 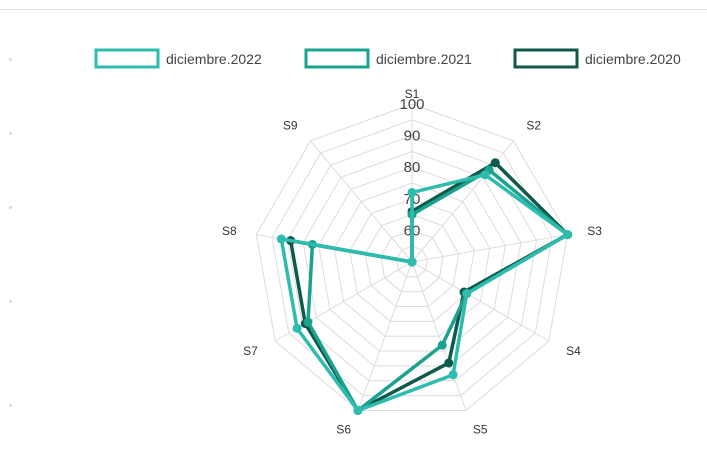 What do you see at coordinates (424, 59) in the screenshot?
I see `legend-label: diciembre.2021` at bounding box center [424, 59].